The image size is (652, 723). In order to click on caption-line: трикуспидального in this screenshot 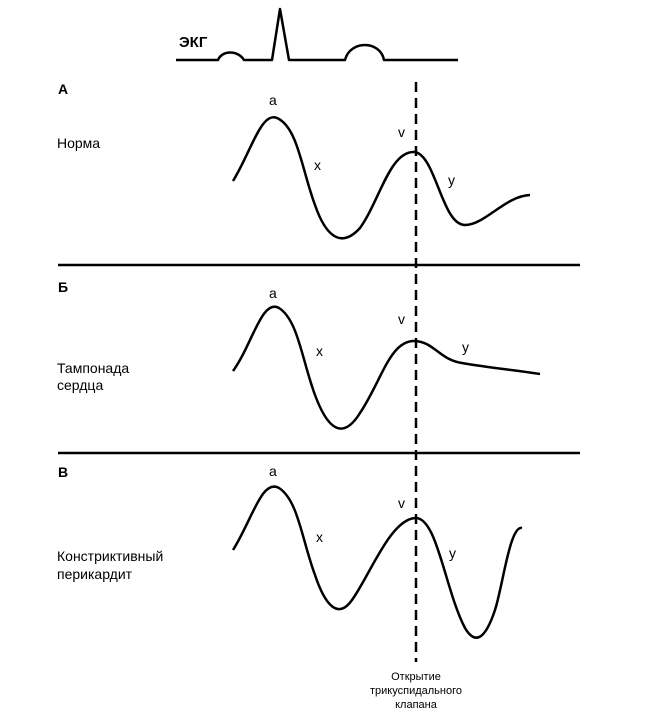, I will do `click(416, 690)`.